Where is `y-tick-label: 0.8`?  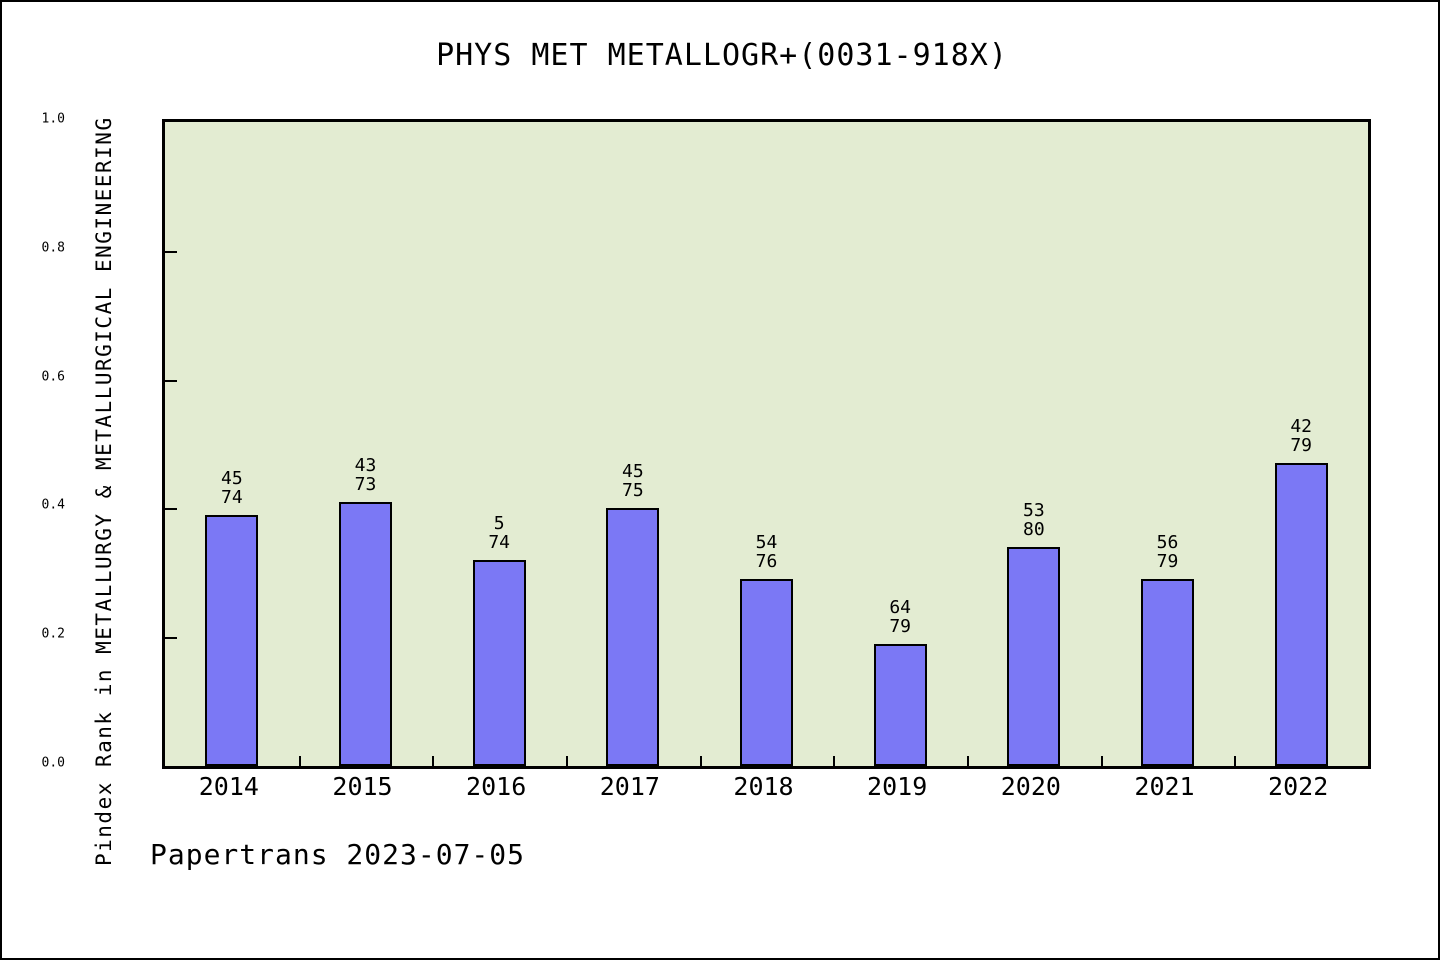 y-tick-label: 0.8 is located at coordinates (53, 248).